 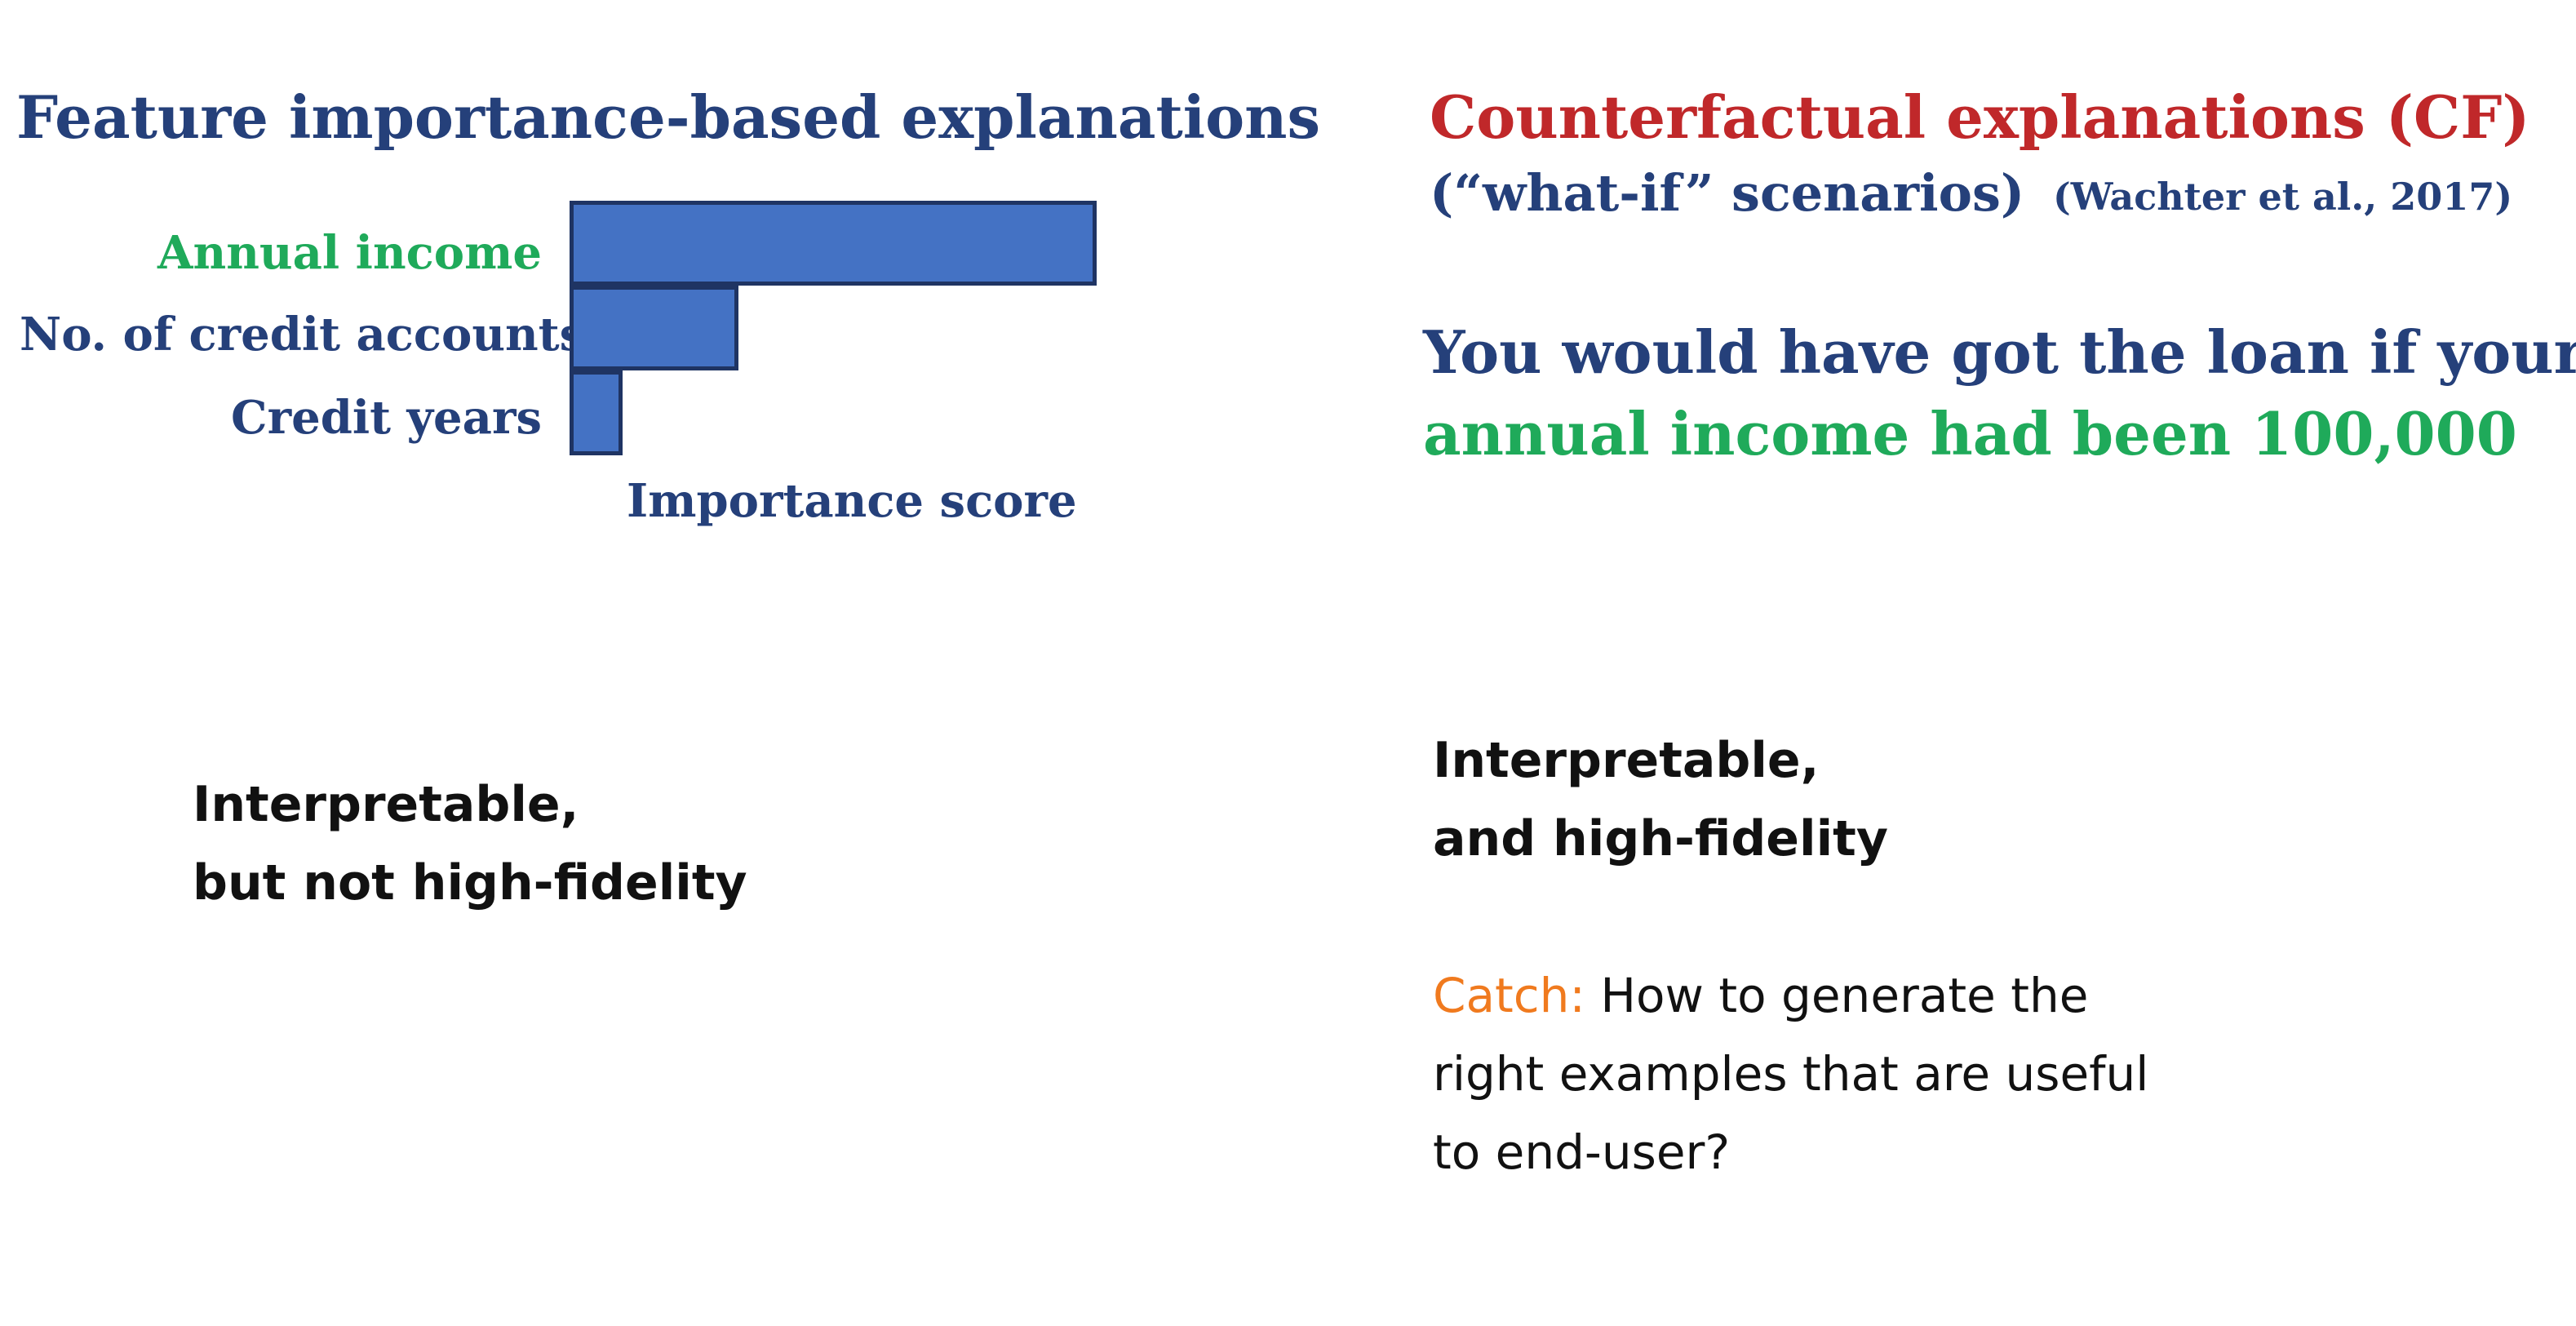 I want to click on counterfactual-note: Interpretable, and high-fidelity, so click(x=1660, y=799).